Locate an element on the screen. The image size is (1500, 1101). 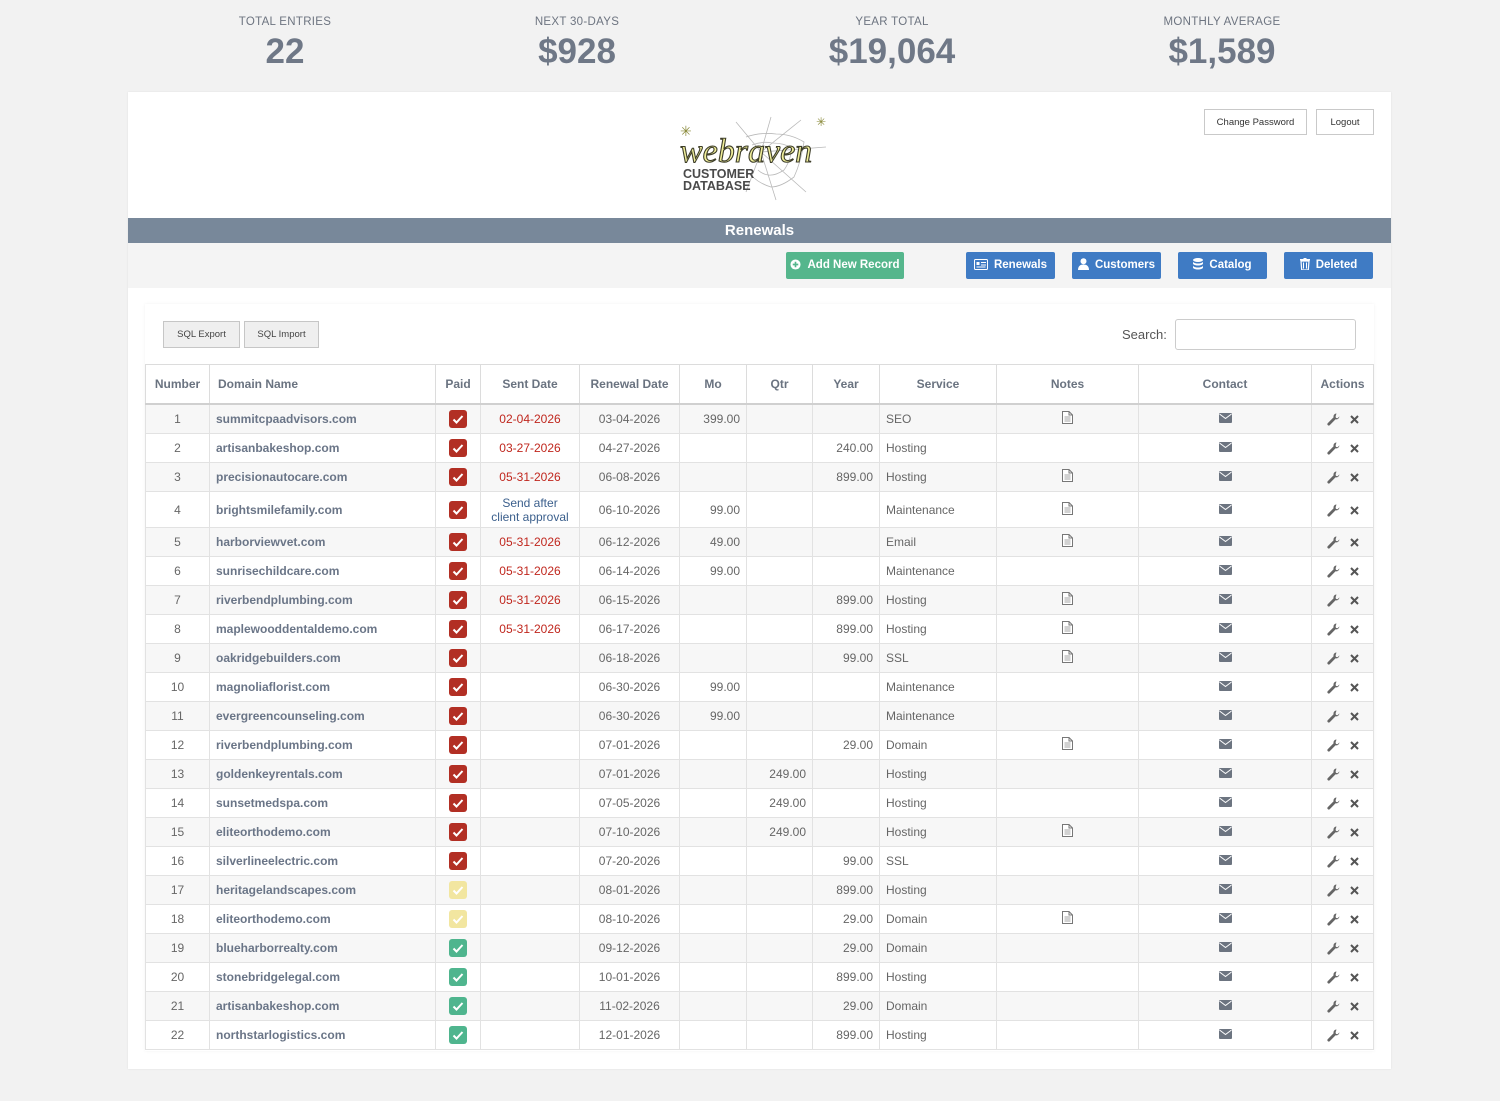
cell-domain: riverbendplumbing.com is located at coordinates (322, 600).